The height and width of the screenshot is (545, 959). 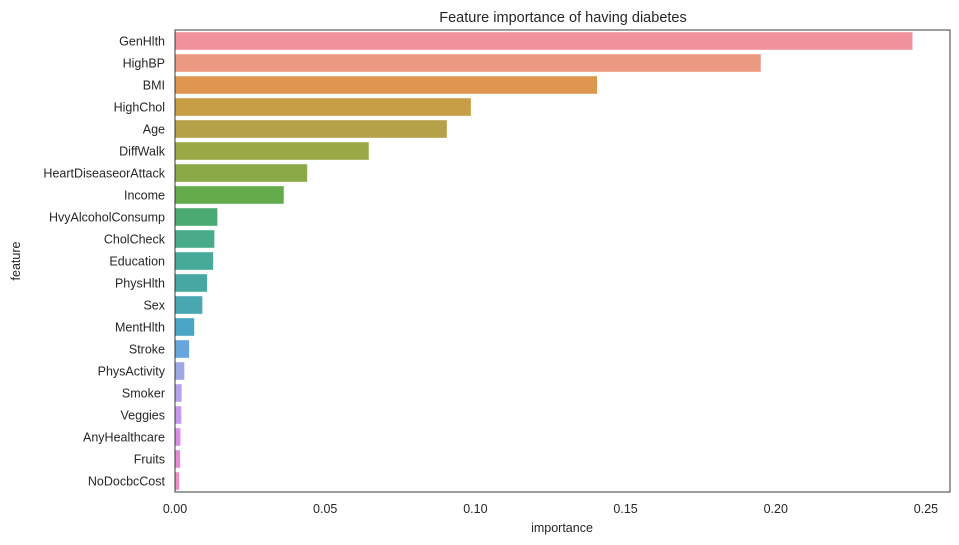 I want to click on x-axis-label: importance, so click(x=562, y=528).